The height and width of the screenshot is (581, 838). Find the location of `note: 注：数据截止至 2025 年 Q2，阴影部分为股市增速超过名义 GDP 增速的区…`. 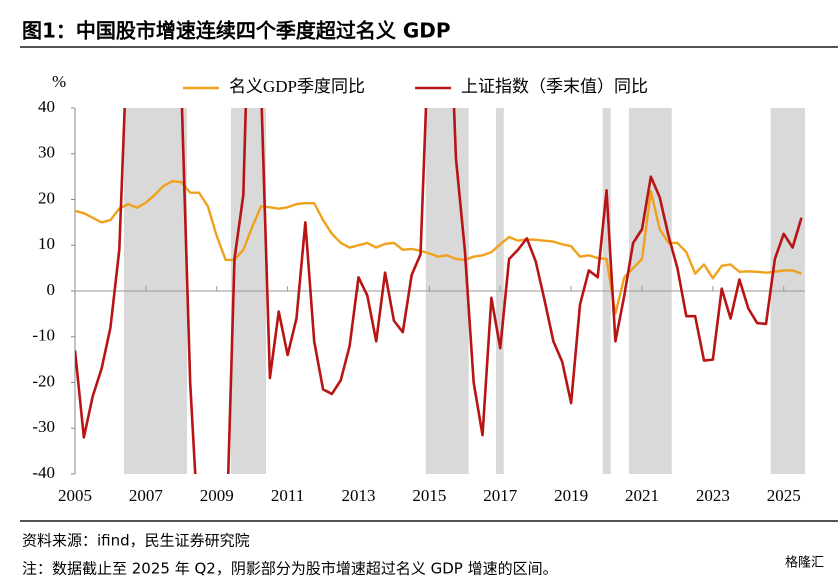

note: 注：数据截止至 2025 年 Q2，阴影部分为股市增速超过名义 GDP 增速的区… is located at coordinates (290, 569).